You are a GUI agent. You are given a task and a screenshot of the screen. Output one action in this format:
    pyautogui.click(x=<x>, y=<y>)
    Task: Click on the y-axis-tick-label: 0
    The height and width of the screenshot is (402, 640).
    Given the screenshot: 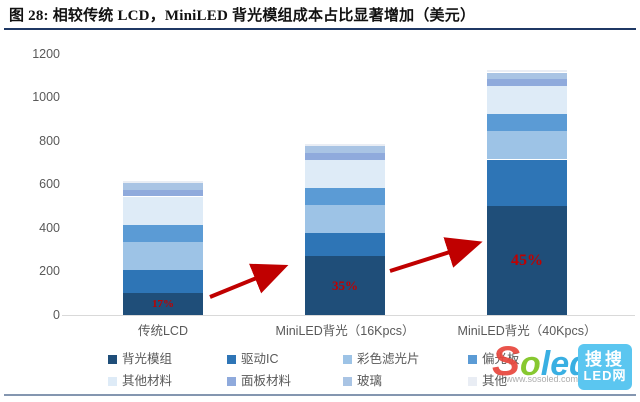 What is the action you would take?
    pyautogui.click(x=56, y=314)
    